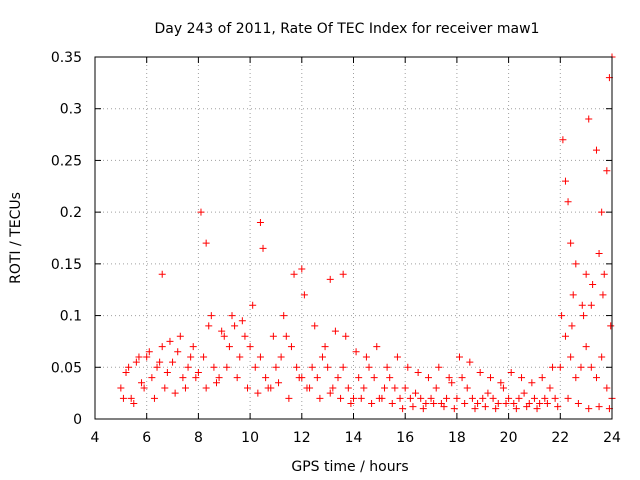 The width and height of the screenshot is (640, 480). I want to click on x-tick-labels: 4 6 8 10 12 14 16 18 20 22 24, so click(356, 438).